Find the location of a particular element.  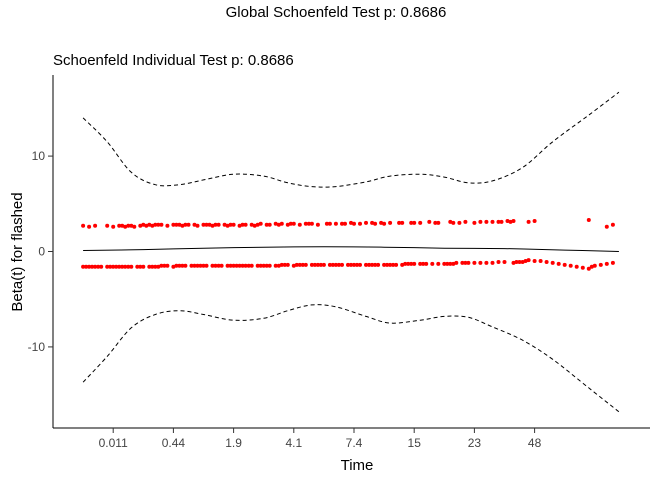

x-tick-label: 0.011 is located at coordinates (113, 443).